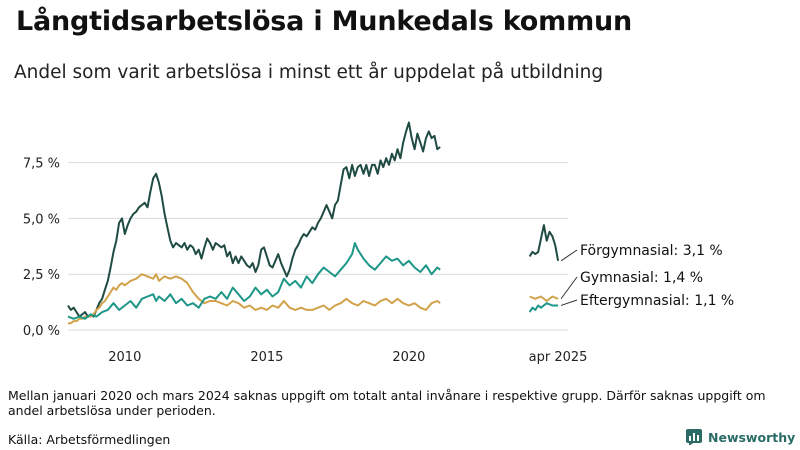  What do you see at coordinates (41, 275) in the screenshot?
I see `y-tick-label: 2,5 %` at bounding box center [41, 275].